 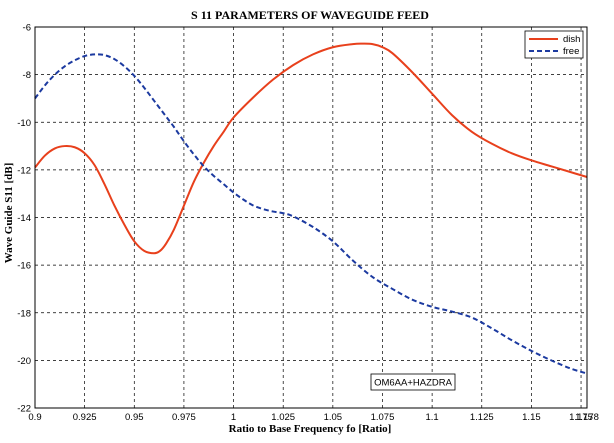 I want to click on annotation-text: OM6AA+HAZDRA, so click(x=413, y=383).